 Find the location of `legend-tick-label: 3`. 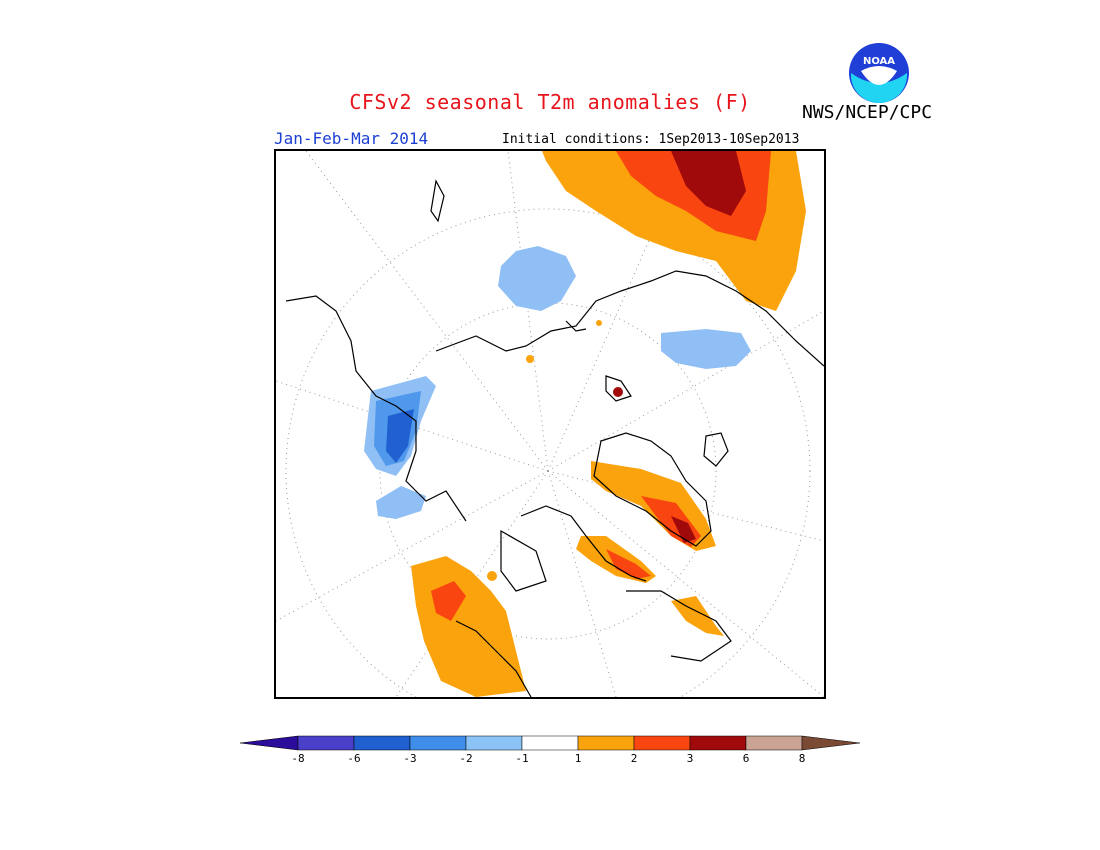

legend-tick-label: 3 is located at coordinates (690, 758).